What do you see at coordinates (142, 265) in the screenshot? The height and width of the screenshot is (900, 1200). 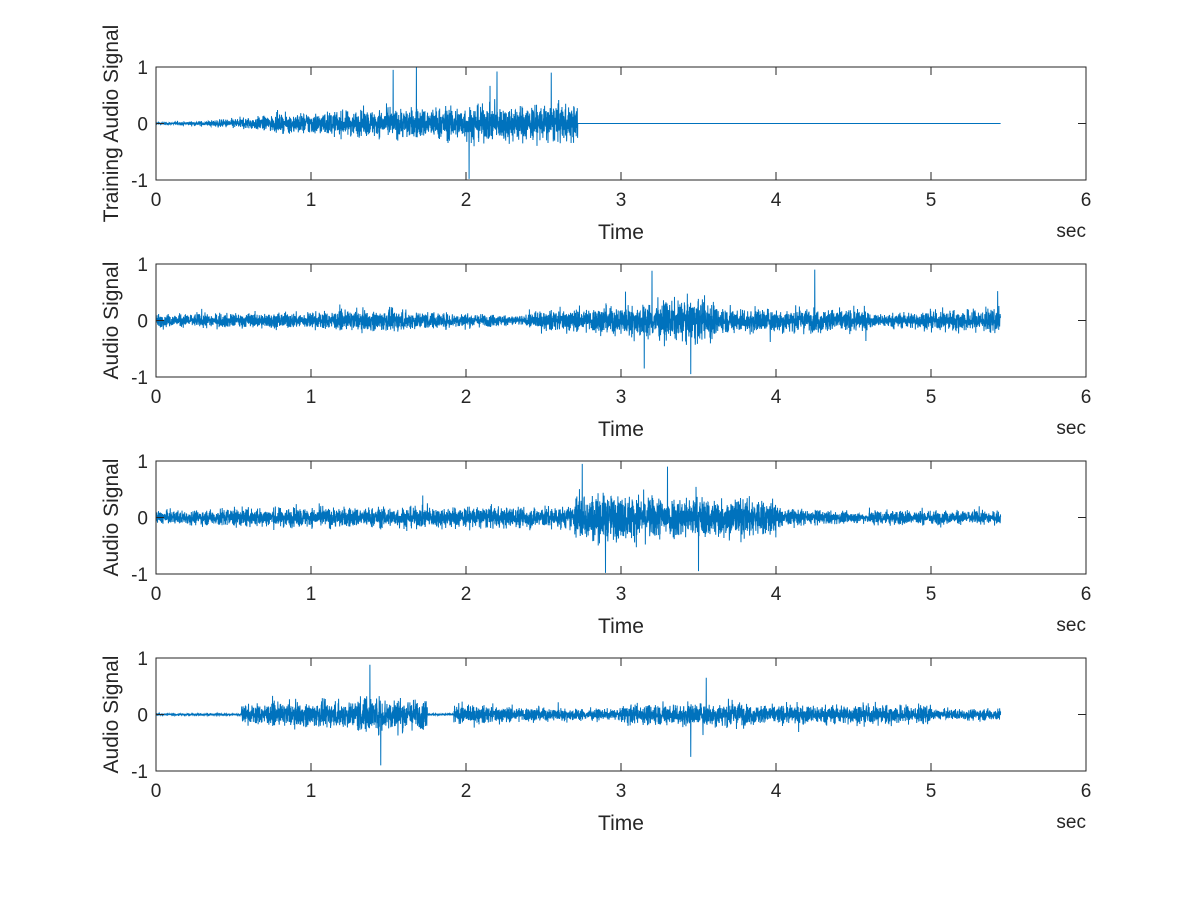 I see `y-tick-label-2-2: 1` at bounding box center [142, 265].